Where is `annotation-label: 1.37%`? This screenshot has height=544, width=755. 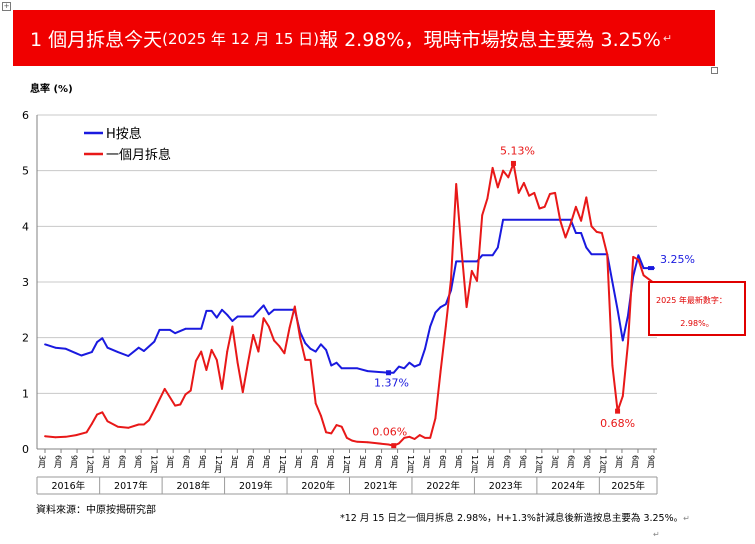 annotation-label: 1.37% is located at coordinates (391, 383).